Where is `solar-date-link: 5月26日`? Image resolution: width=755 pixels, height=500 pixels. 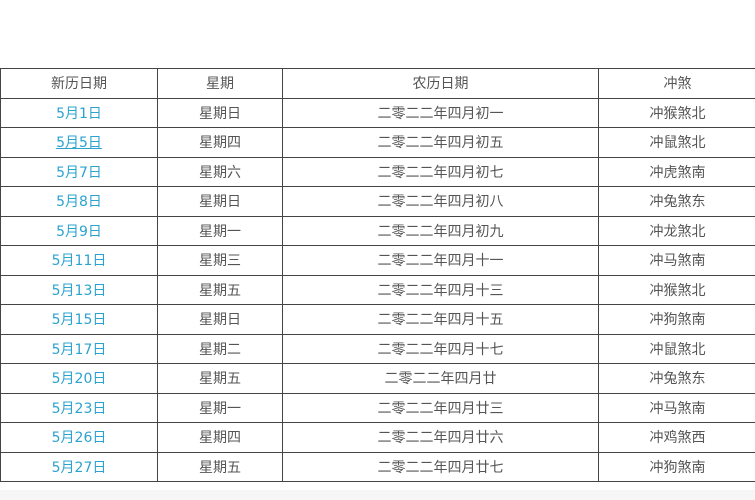
solar-date-link: 5月26日 is located at coordinates (79, 437).